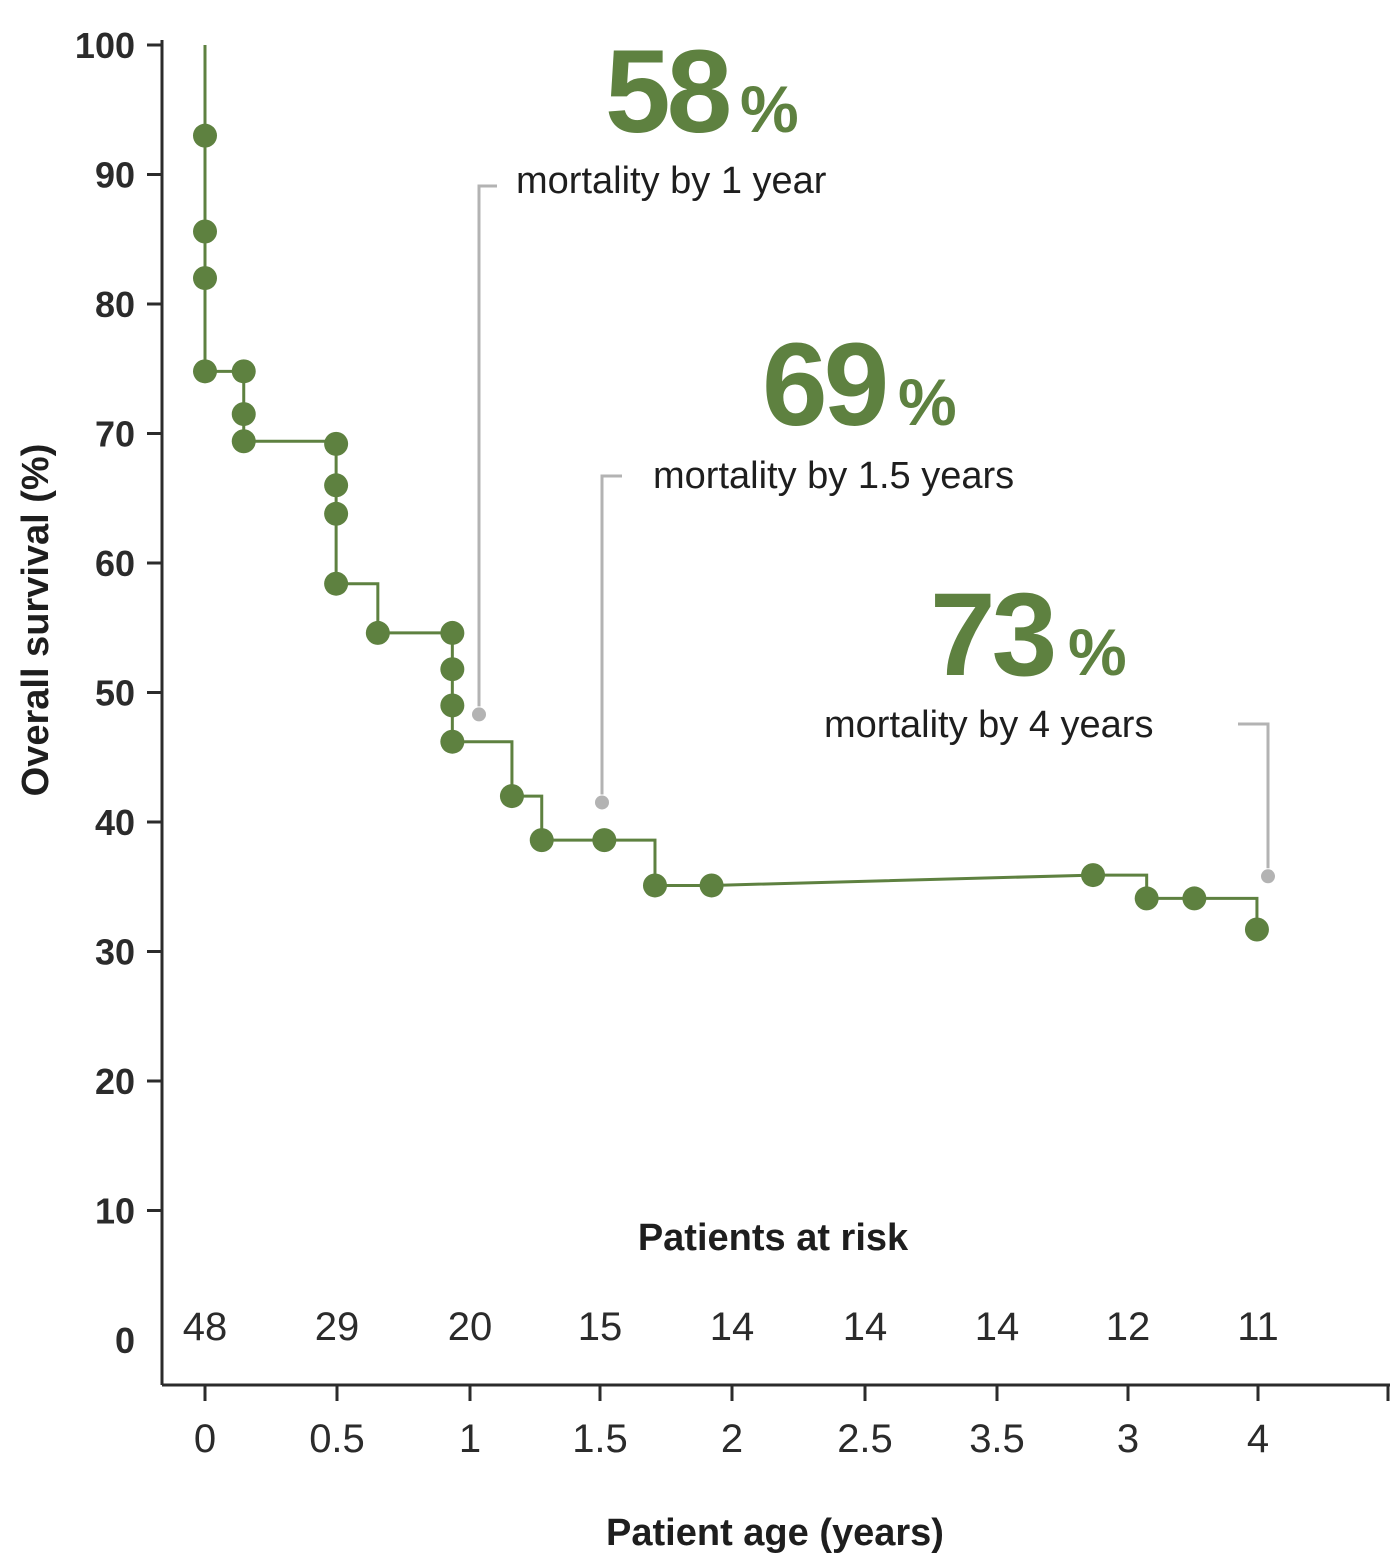 This screenshot has height=1557, width=1392. What do you see at coordinates (992, 635) in the screenshot?
I see `mortality-value: 73` at bounding box center [992, 635].